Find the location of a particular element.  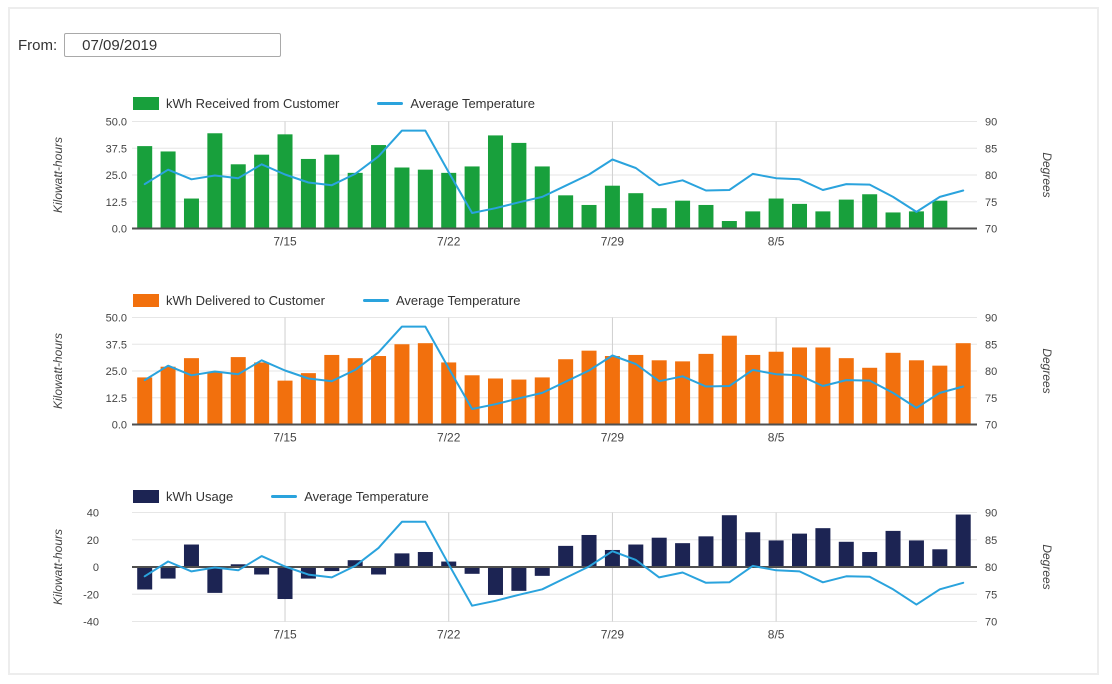

temperature-line is located at coordinates (554, 563).